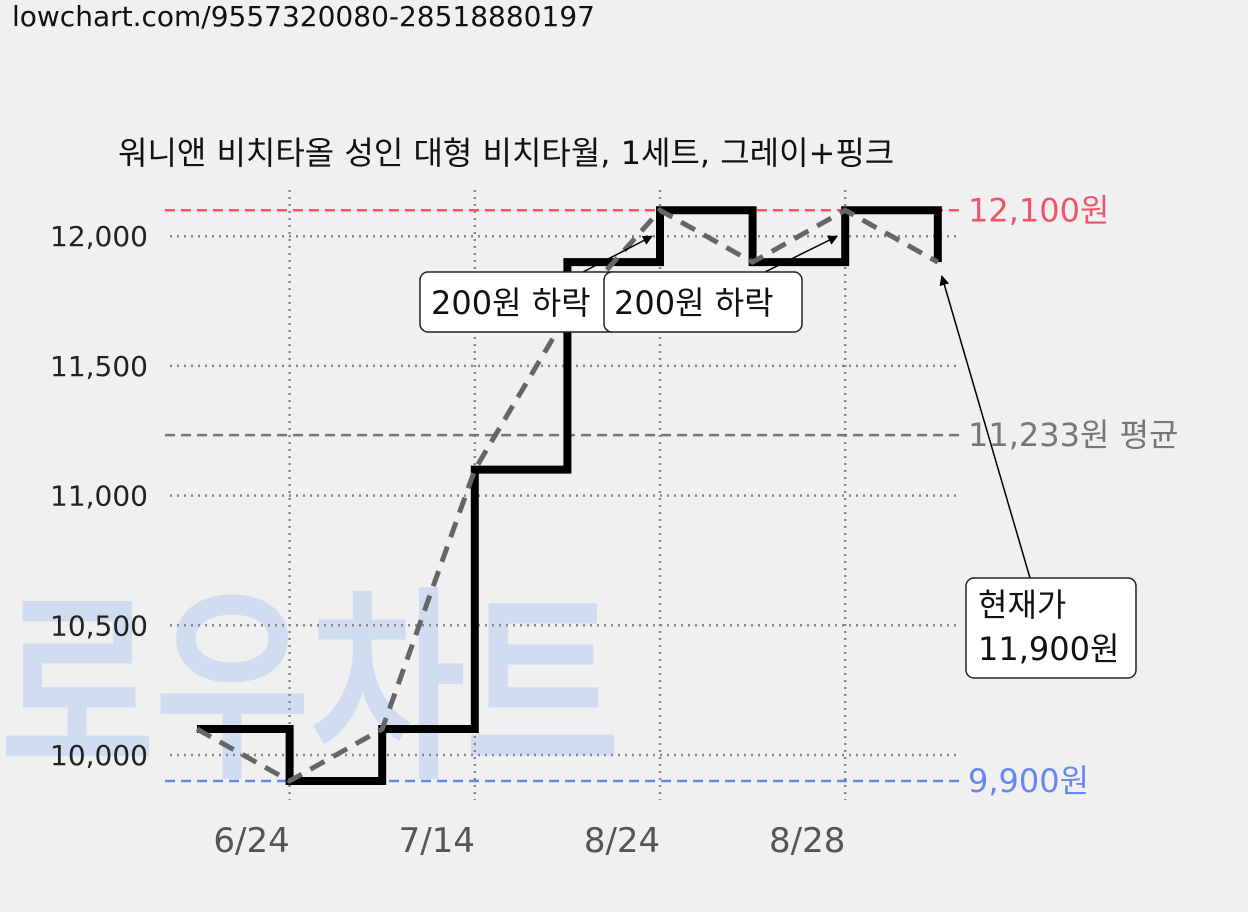 The image size is (1248, 912). What do you see at coordinates (99, 366) in the screenshot?
I see `y-tick-label: 11,500` at bounding box center [99, 366].